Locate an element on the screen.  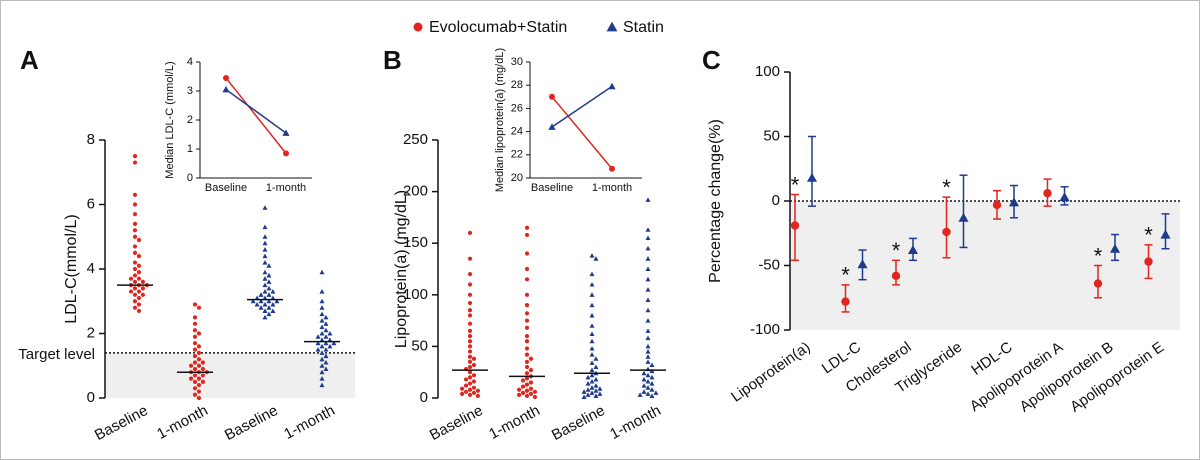
y-tick-label: 4 is located at coordinates (190, 62).